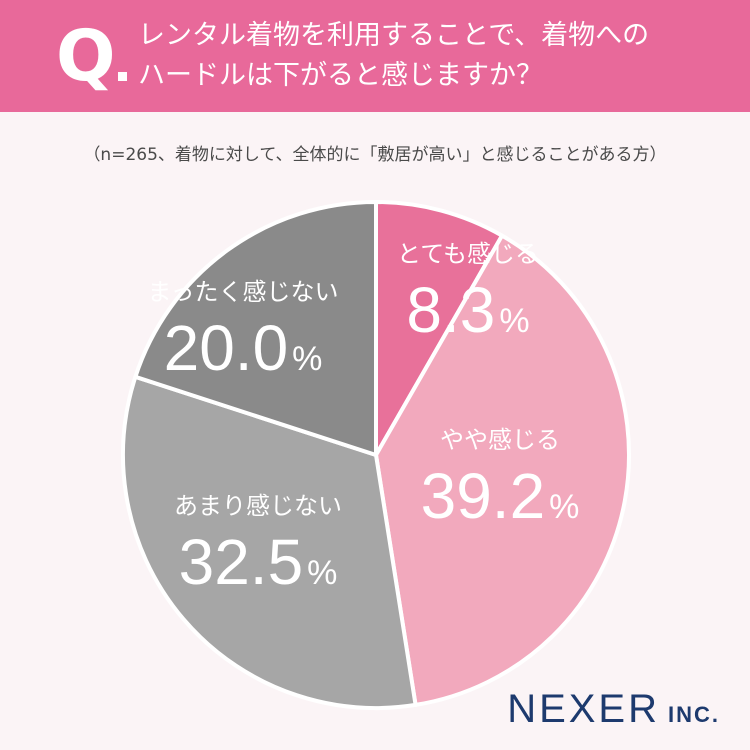 The height and width of the screenshot is (750, 750). I want to click on slice-value-number: 32.5, so click(241, 562).